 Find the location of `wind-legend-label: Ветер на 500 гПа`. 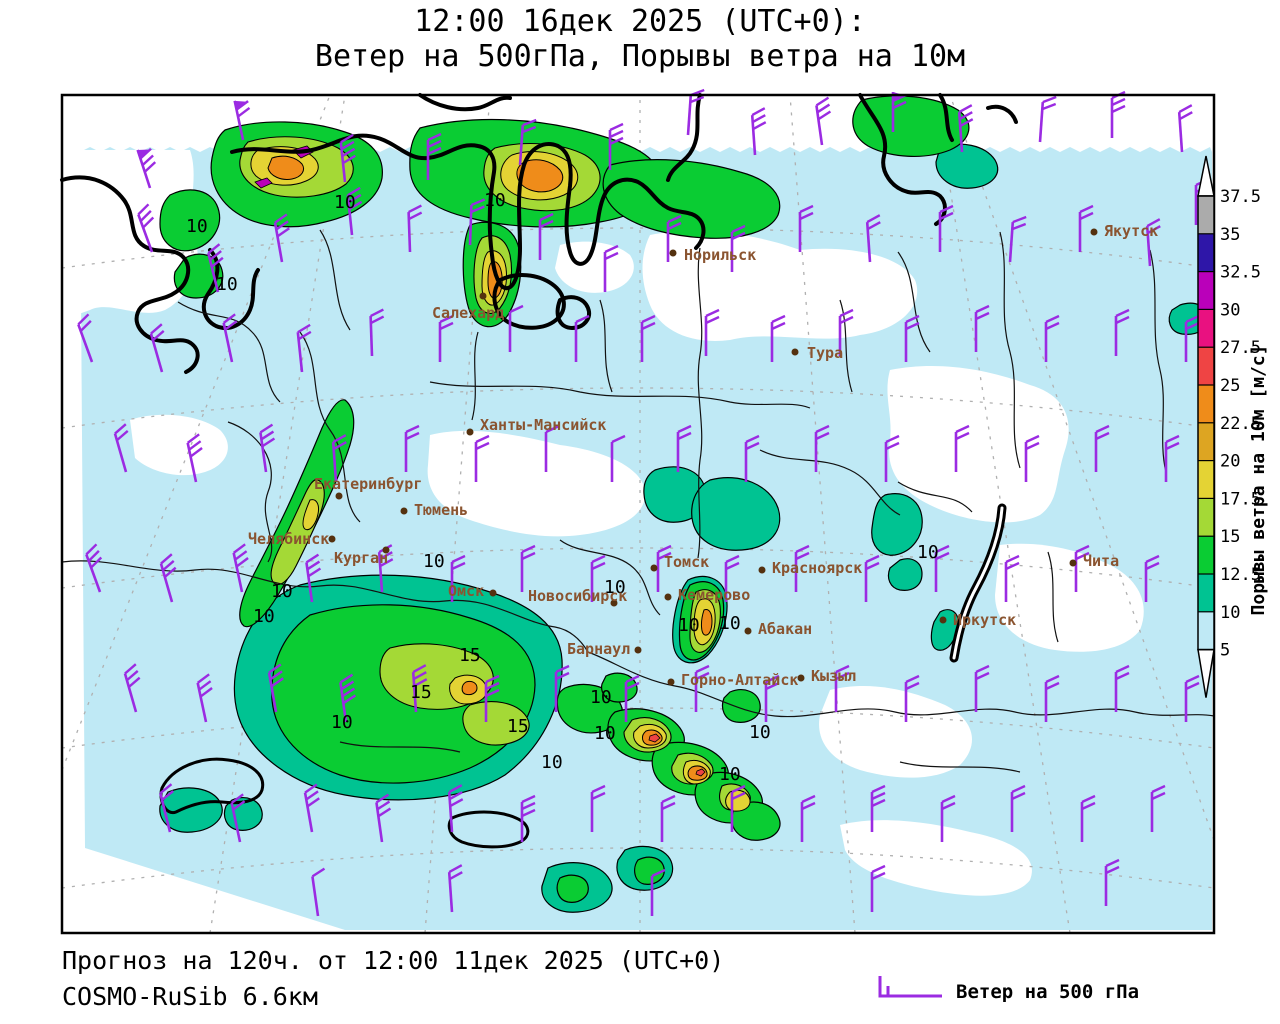

wind-legend-label: Ветер на 500 гПа is located at coordinates (1048, 992).